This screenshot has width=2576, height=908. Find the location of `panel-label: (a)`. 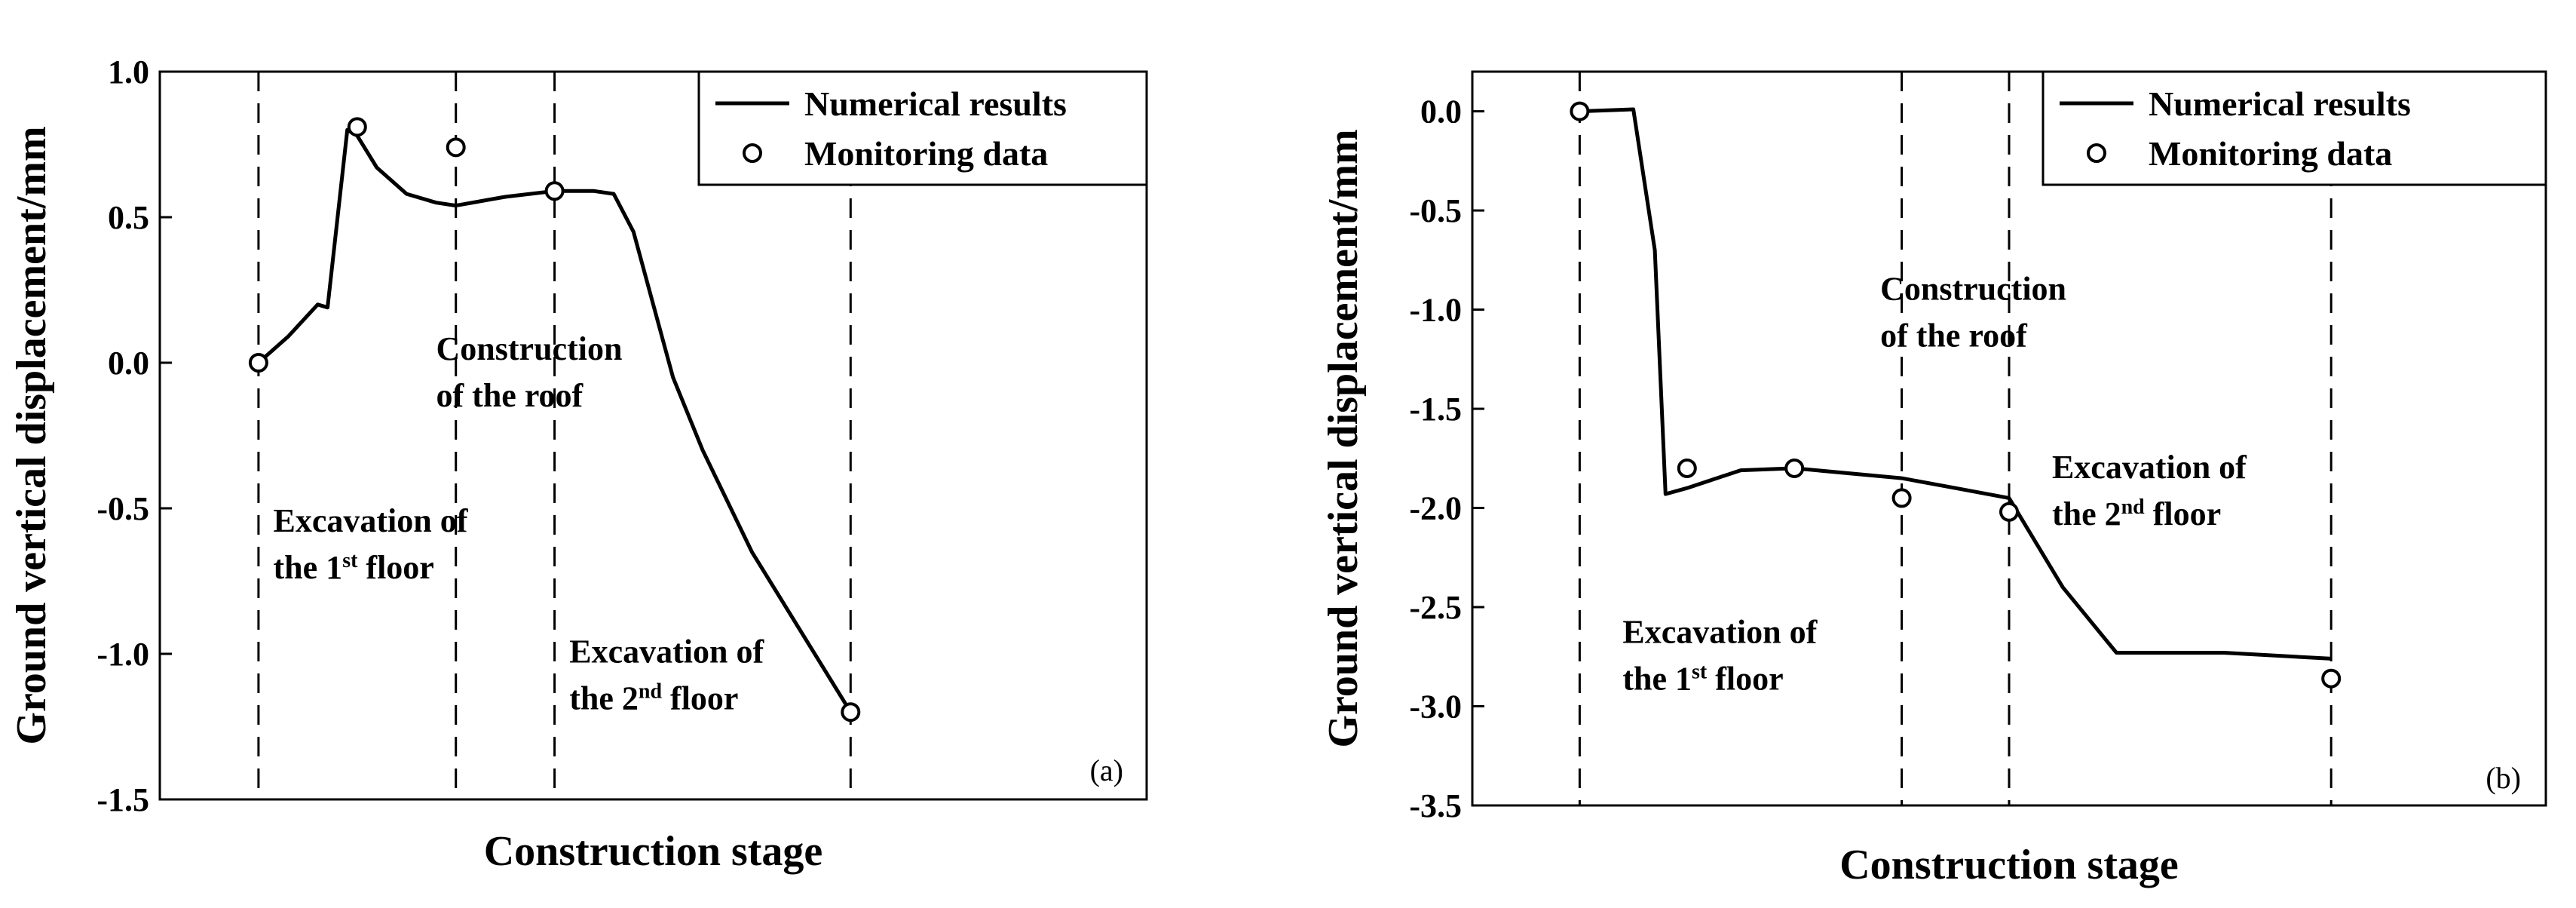

panel-label: (a) is located at coordinates (1106, 770).